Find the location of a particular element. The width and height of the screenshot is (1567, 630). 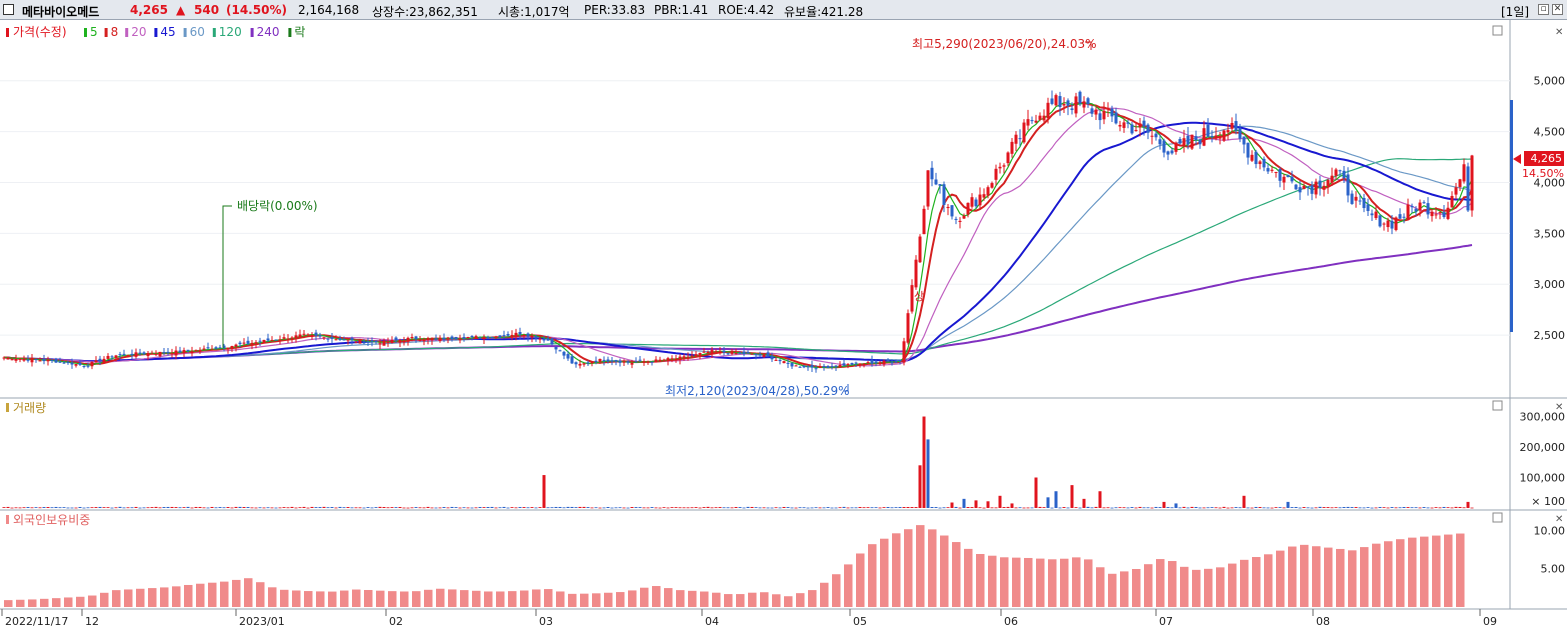

legend-ma-label: 120 is located at coordinates (230, 32).